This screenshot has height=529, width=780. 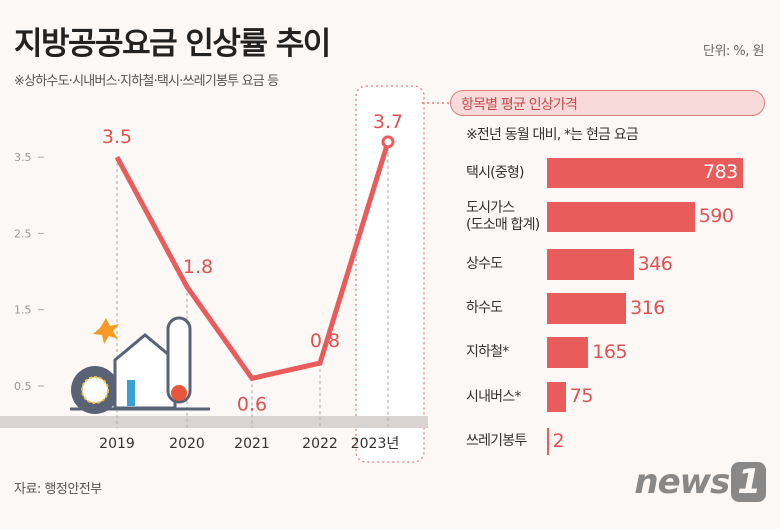 What do you see at coordinates (388, 142) in the screenshot?
I see `data-point-2023` at bounding box center [388, 142].